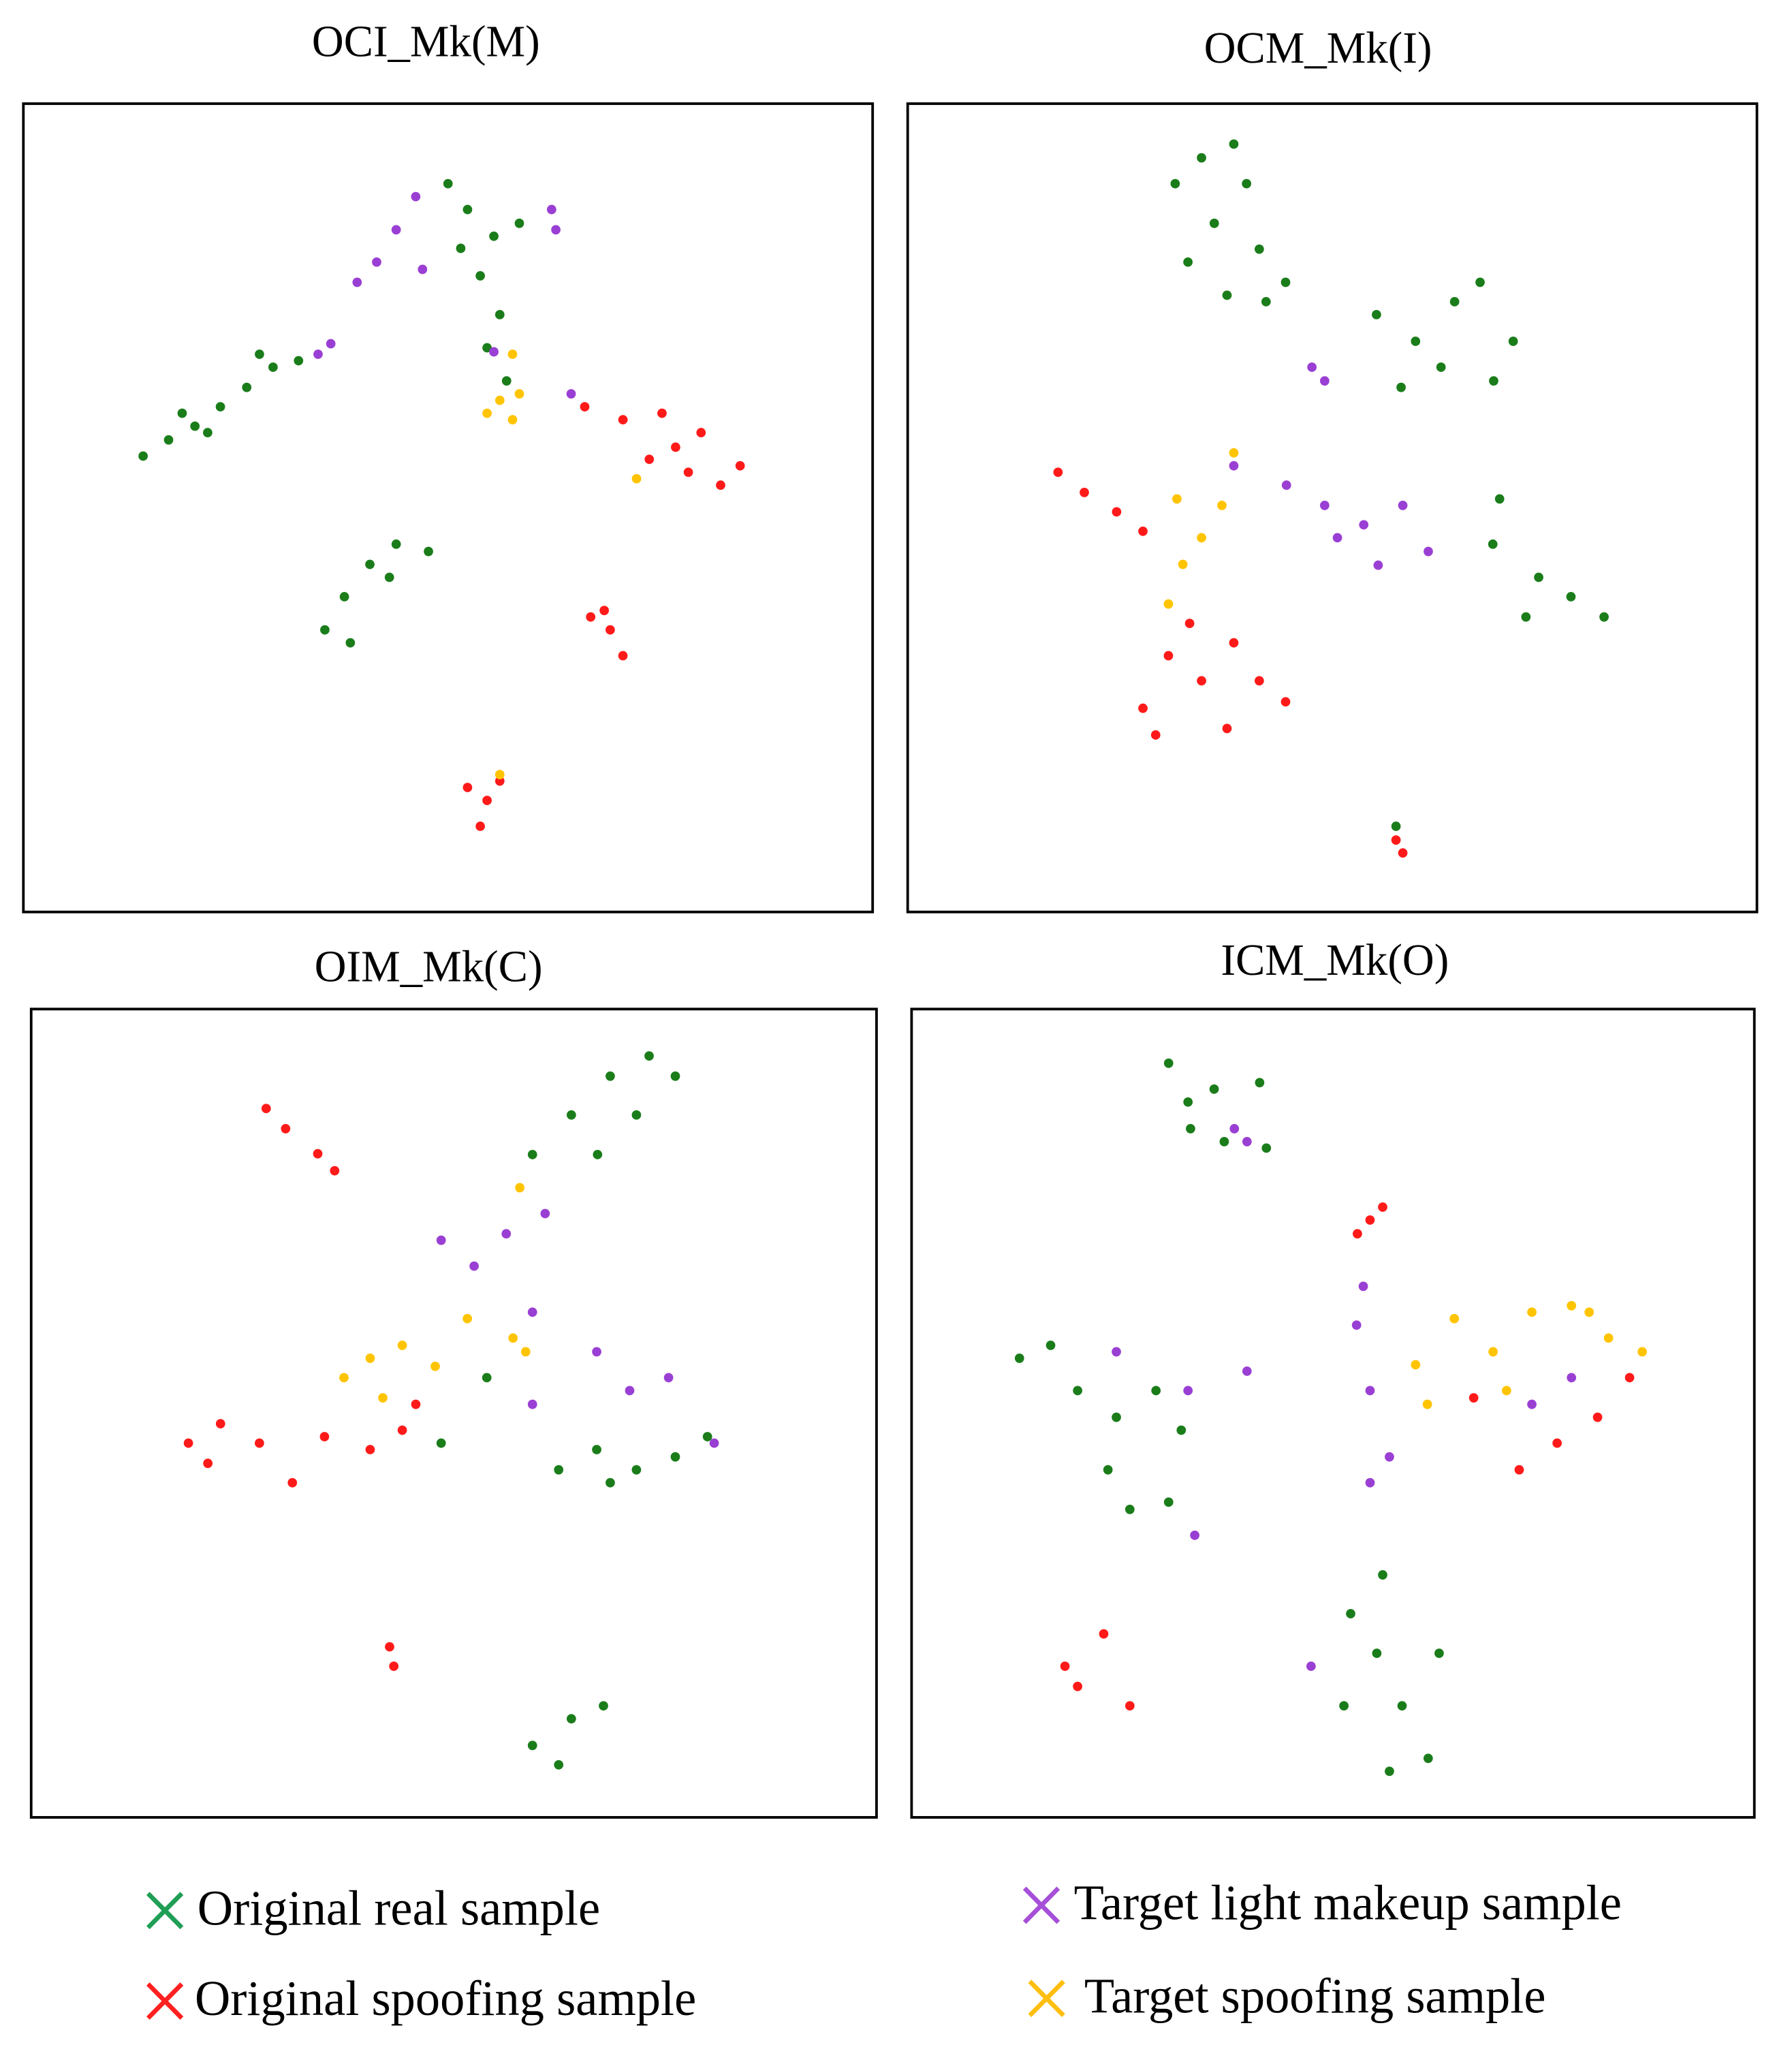 This screenshot has height=2047, width=1792. Describe the element at coordinates (1318, 48) in the screenshot. I see `chart-title: OCM_Mk(I)` at that location.